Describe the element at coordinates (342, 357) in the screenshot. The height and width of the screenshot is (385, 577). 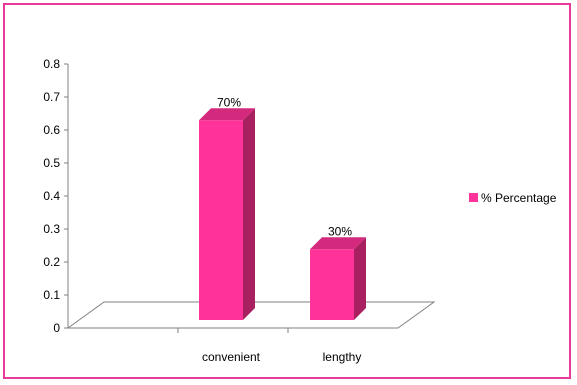
I see `x-tick-label-lengthy: lengthy` at that location.